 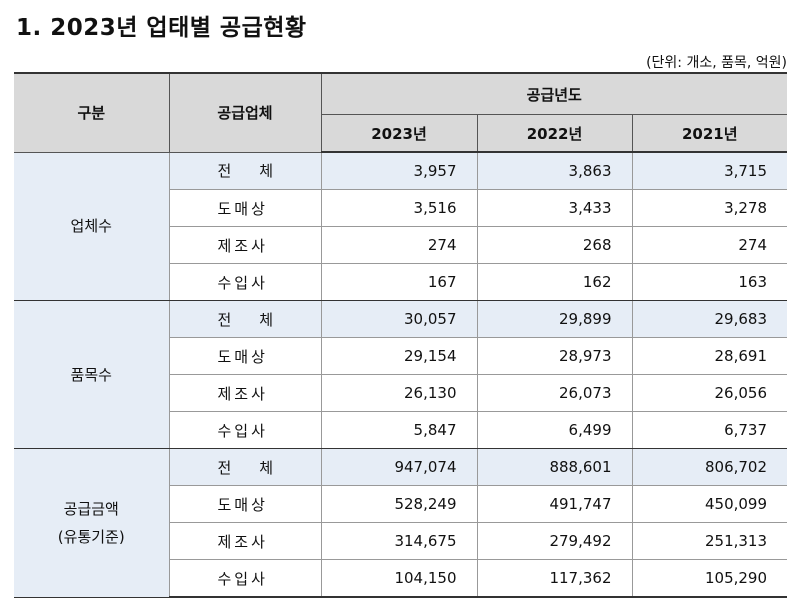 I want to click on unit-note: (단위: 개소, 품목, 억원), so click(x=716, y=63).